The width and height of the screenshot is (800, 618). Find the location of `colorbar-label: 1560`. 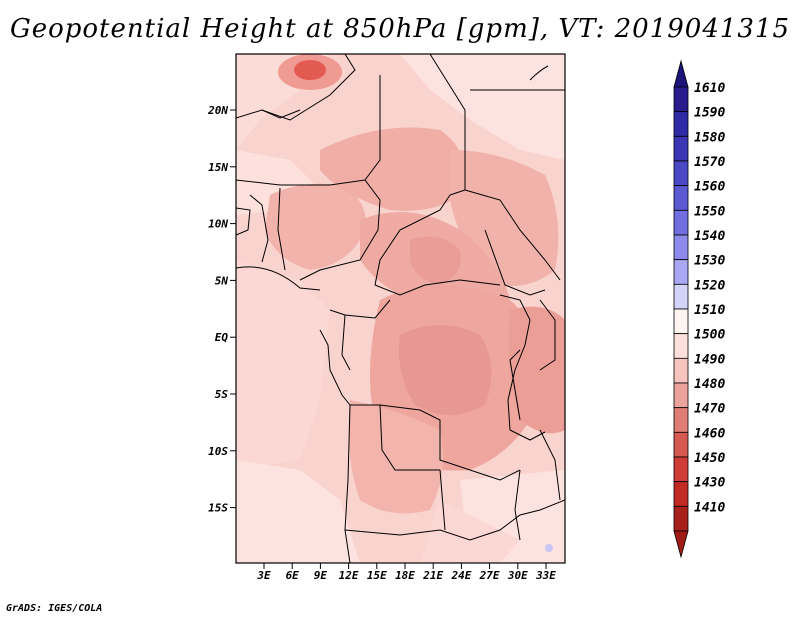

colorbar-label: 1560 is located at coordinates (709, 187).